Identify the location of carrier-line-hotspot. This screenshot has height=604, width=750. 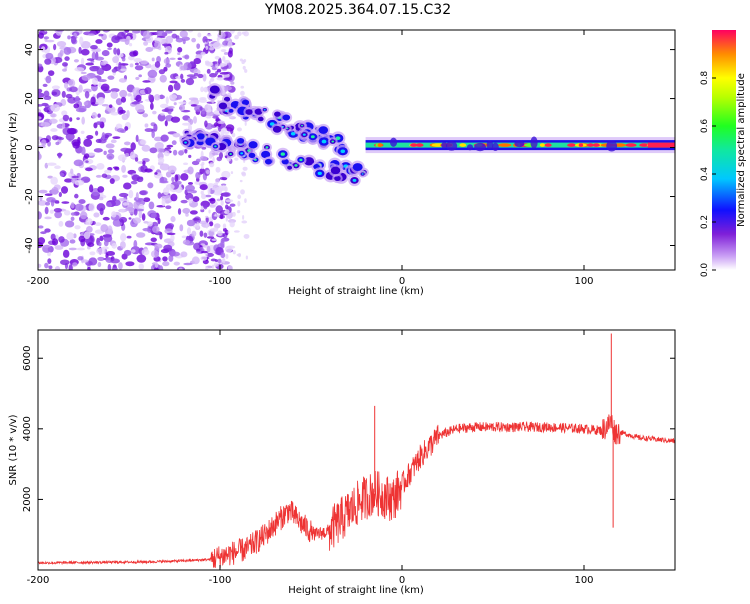
(542, 145).